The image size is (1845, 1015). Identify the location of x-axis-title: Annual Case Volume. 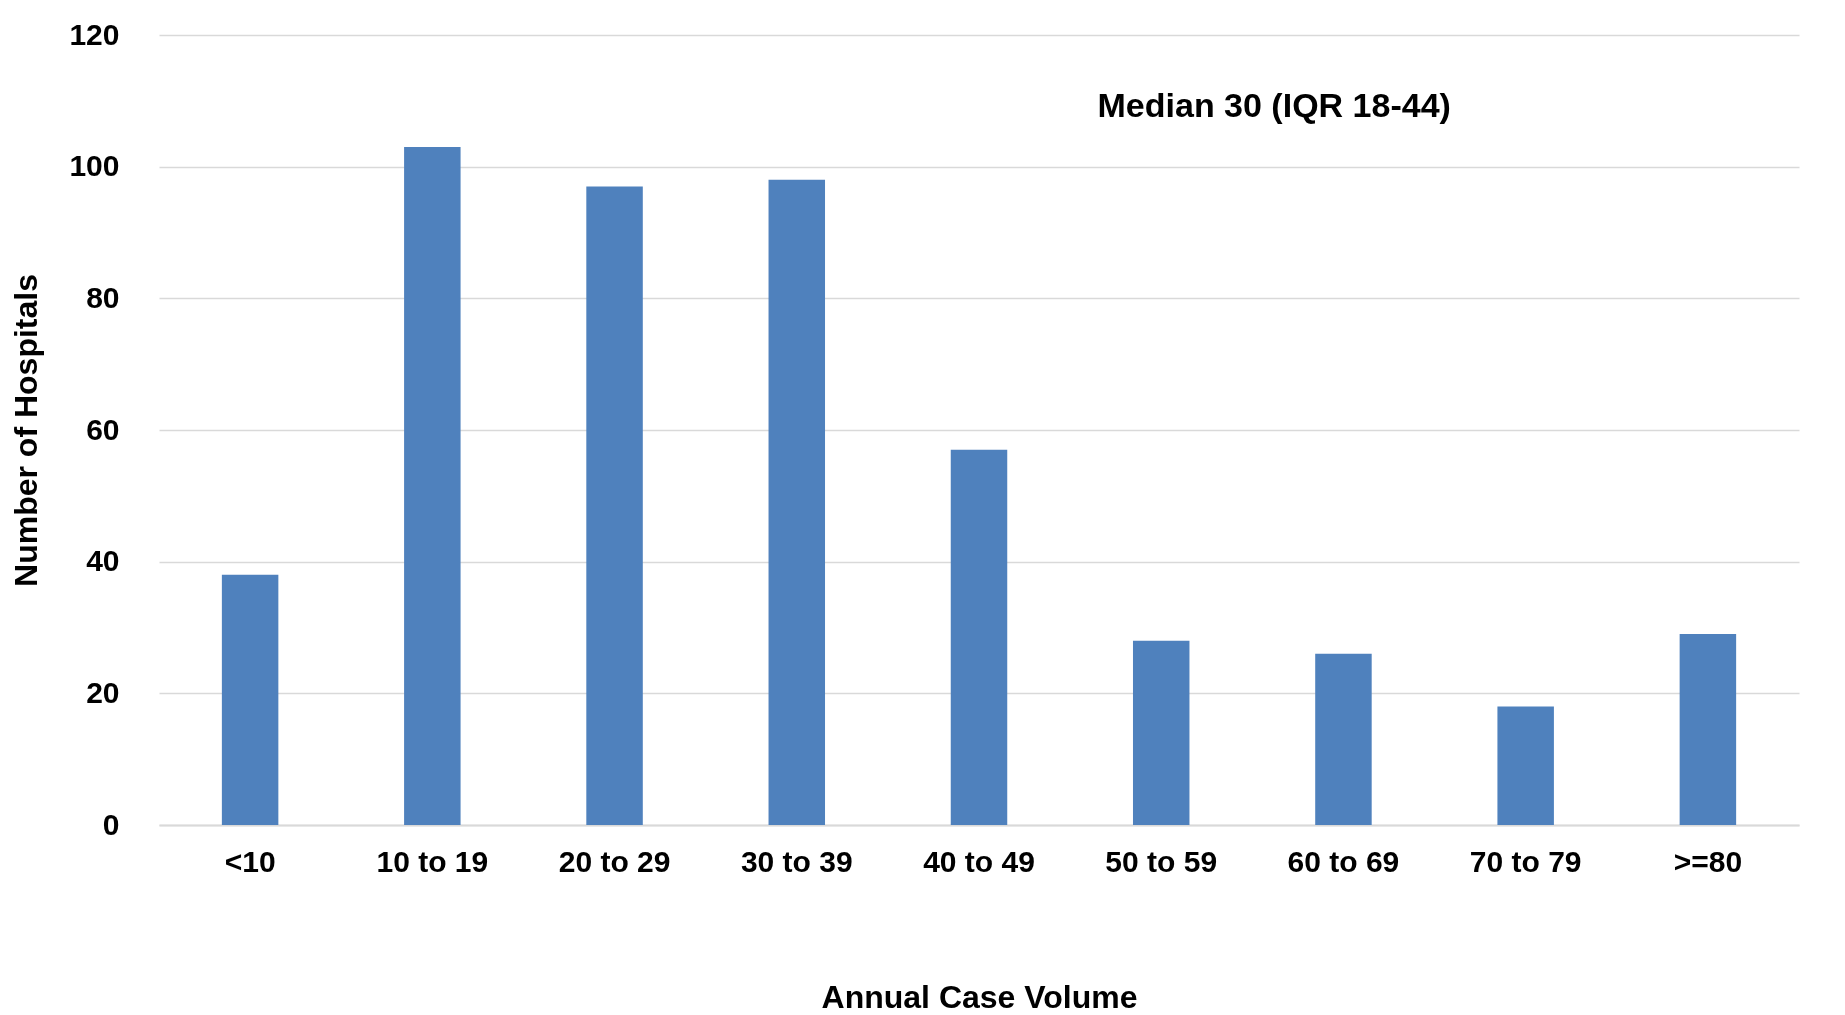
(979, 996).